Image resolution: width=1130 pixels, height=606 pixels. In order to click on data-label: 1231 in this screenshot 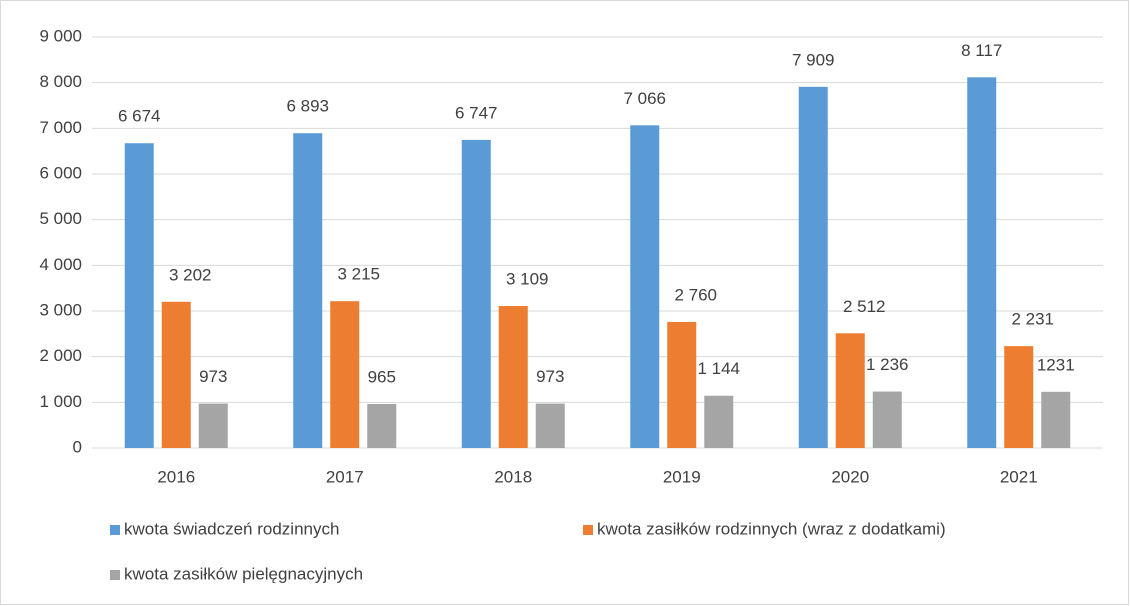, I will do `click(1056, 364)`.